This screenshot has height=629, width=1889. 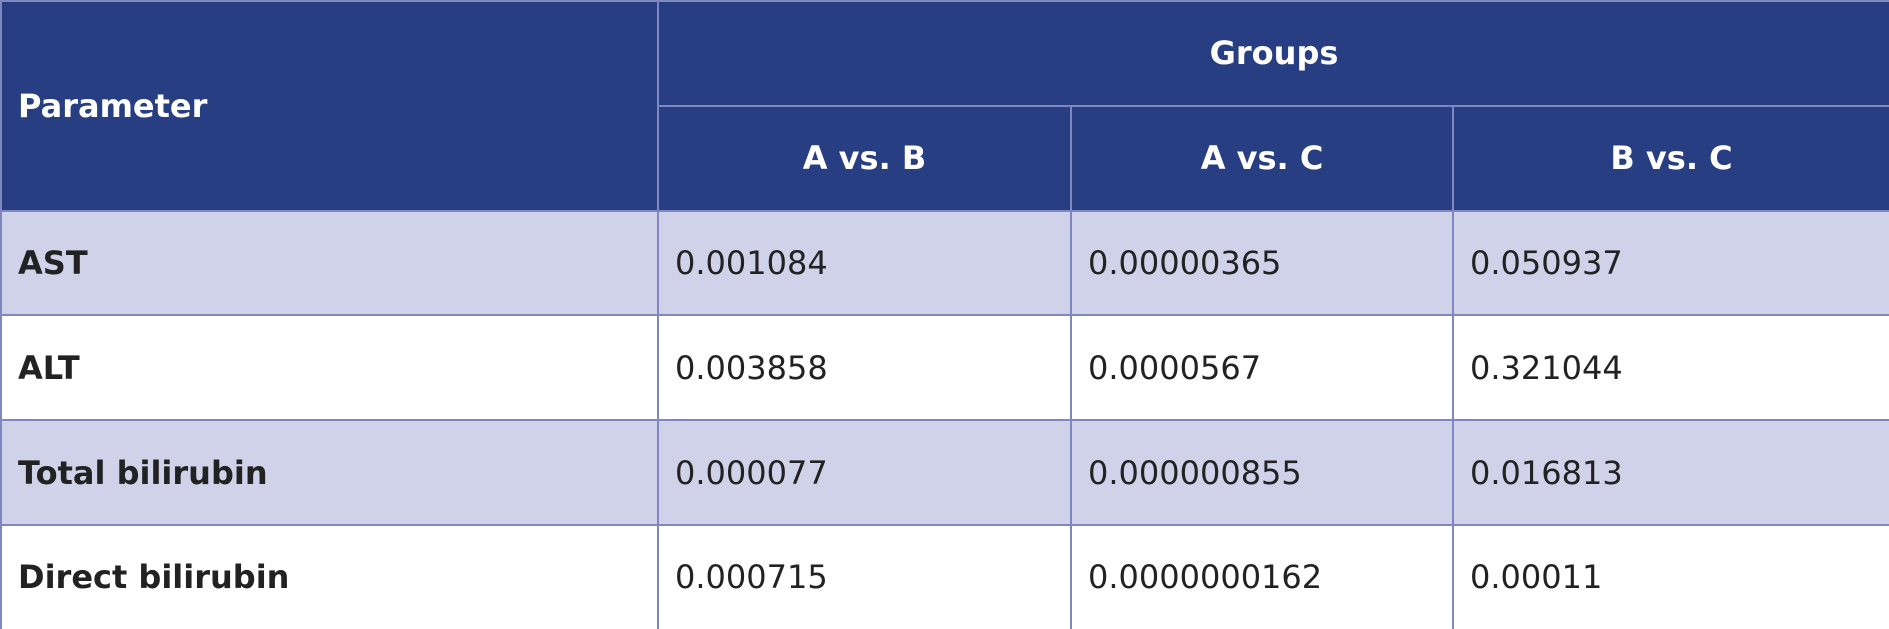 What do you see at coordinates (1262, 576) in the screenshot?
I see `value-cell: 0.0000000162` at bounding box center [1262, 576].